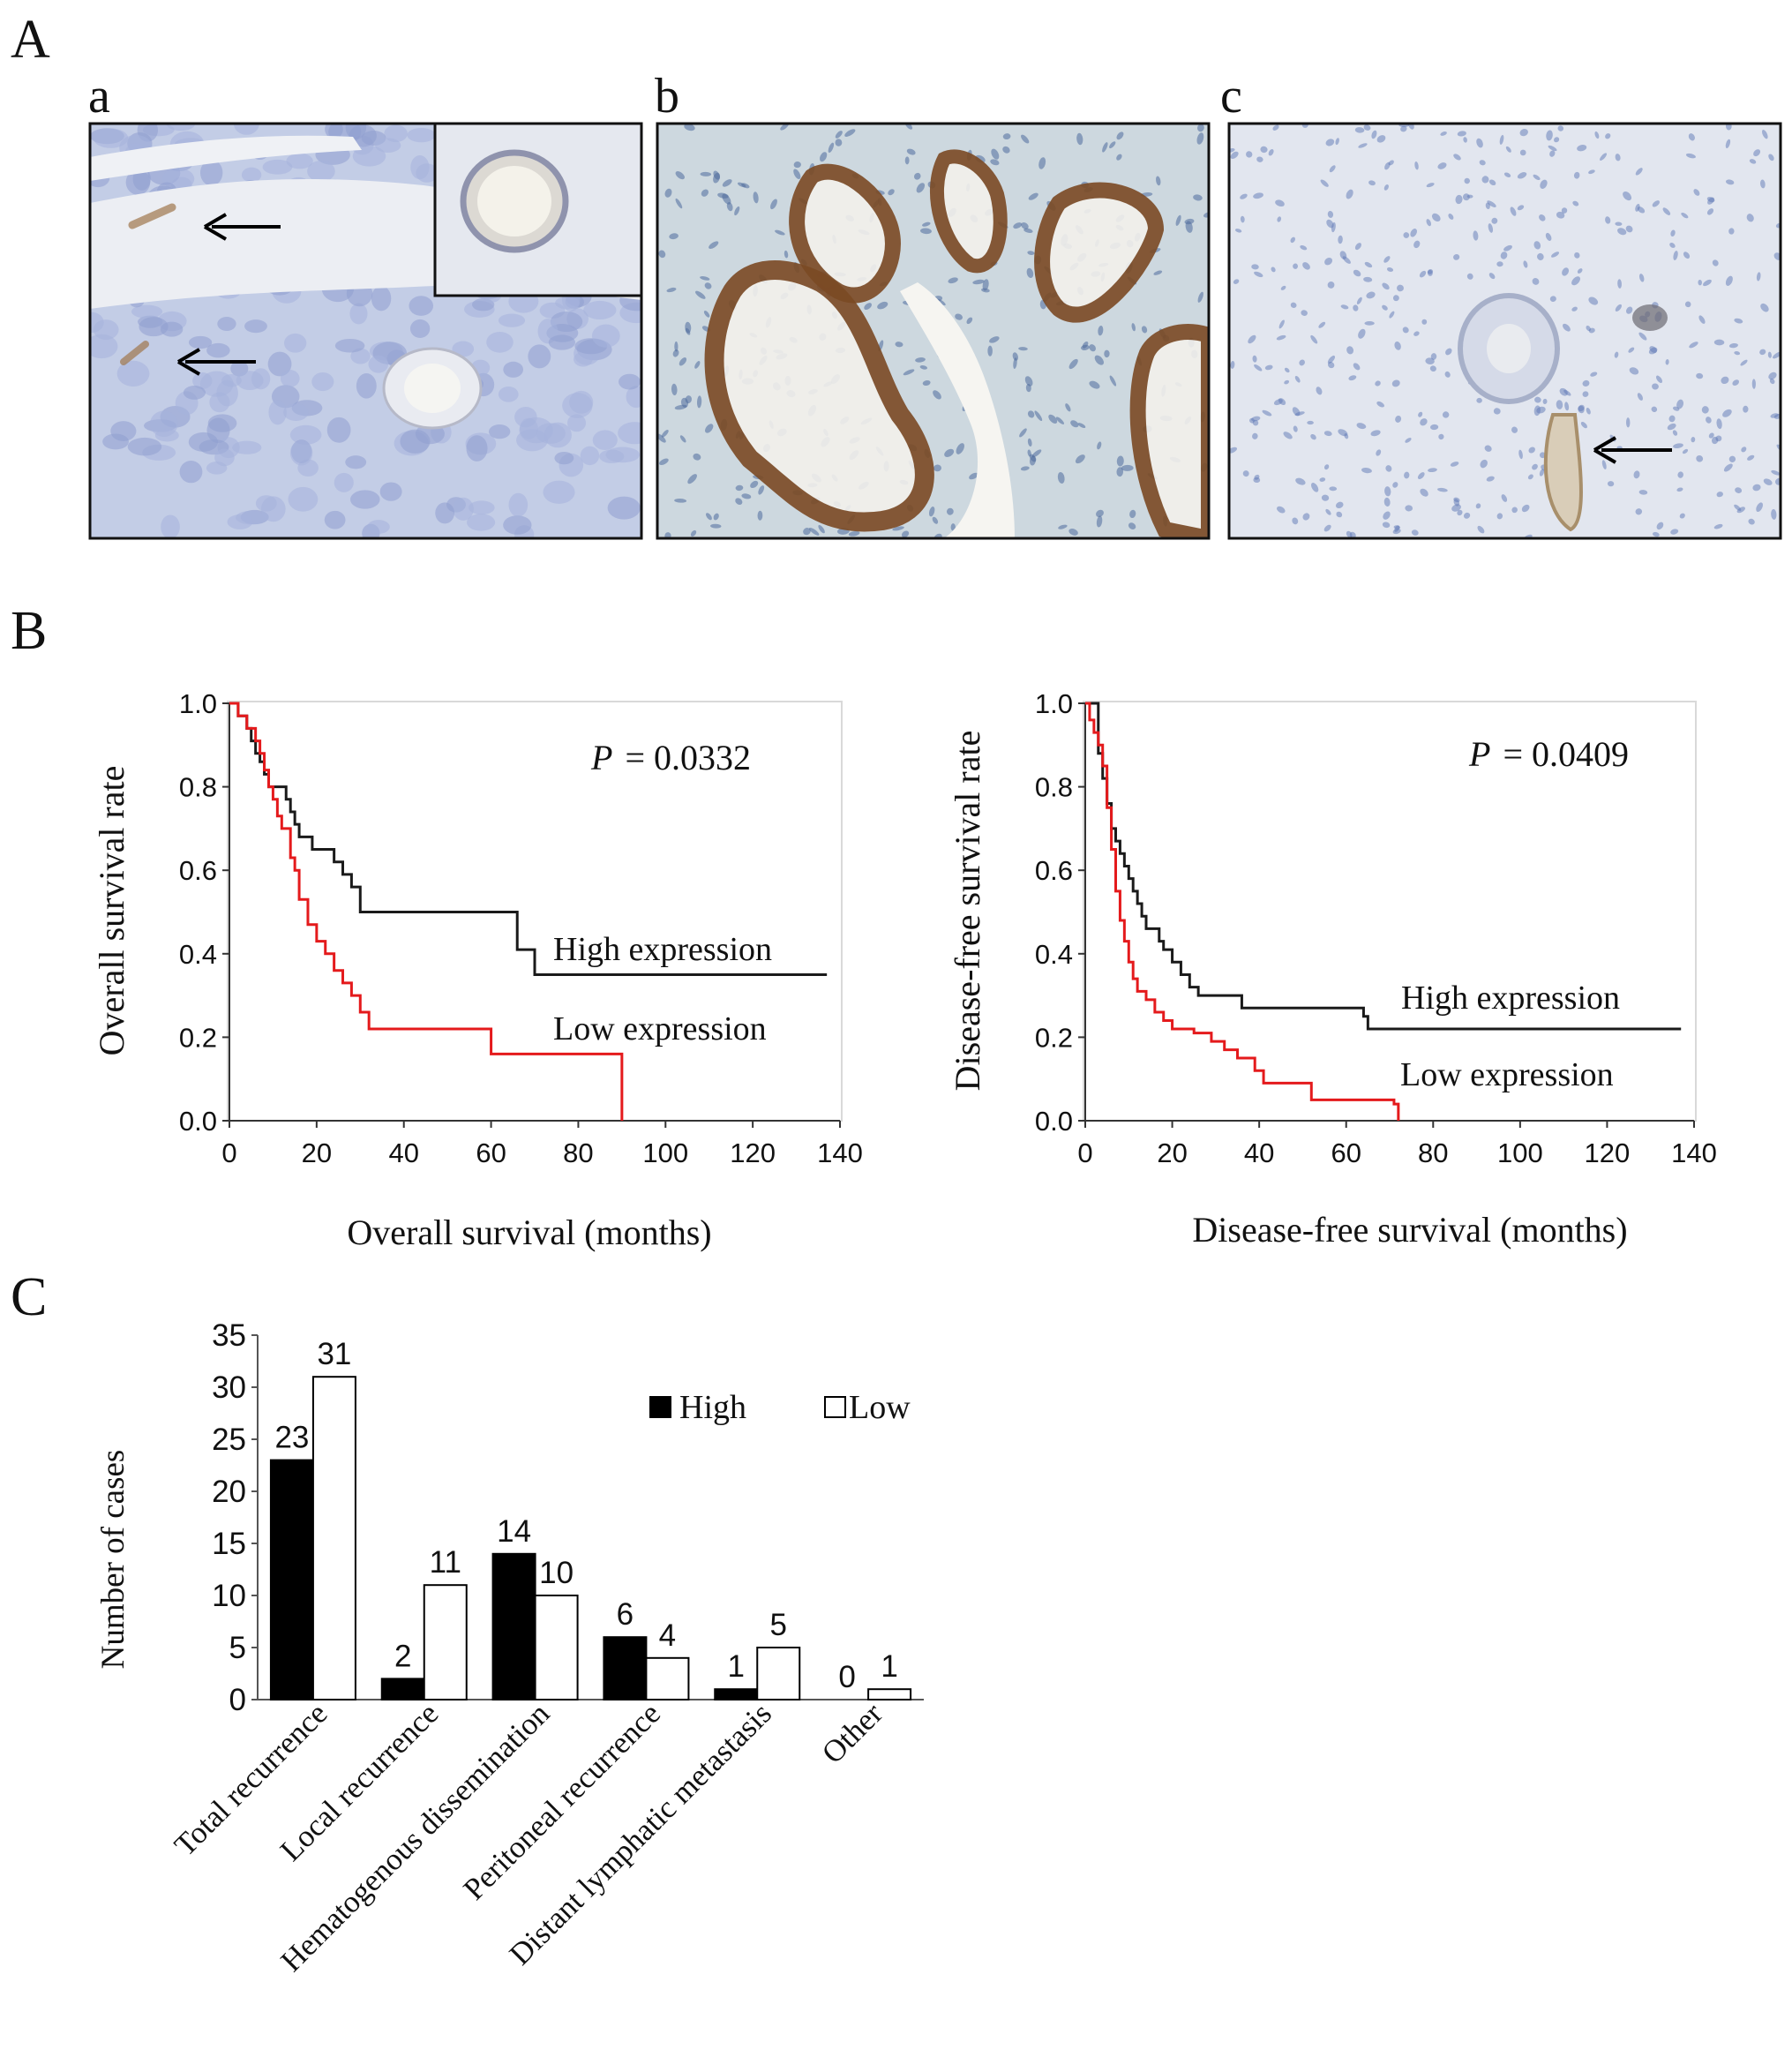  Describe the element at coordinates (1346, 1153) in the screenshot. I see `x-tick-label: 60` at that location.